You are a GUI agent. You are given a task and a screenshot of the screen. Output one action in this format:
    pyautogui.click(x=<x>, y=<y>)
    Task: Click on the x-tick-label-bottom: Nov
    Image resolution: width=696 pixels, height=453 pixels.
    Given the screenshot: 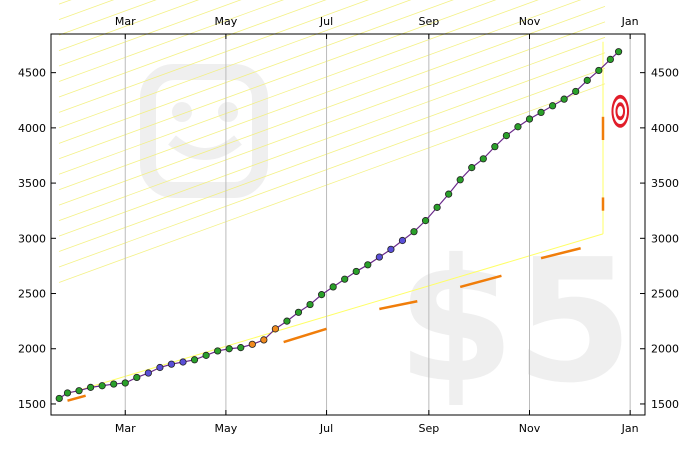 What is the action you would take?
    pyautogui.click(x=530, y=428)
    